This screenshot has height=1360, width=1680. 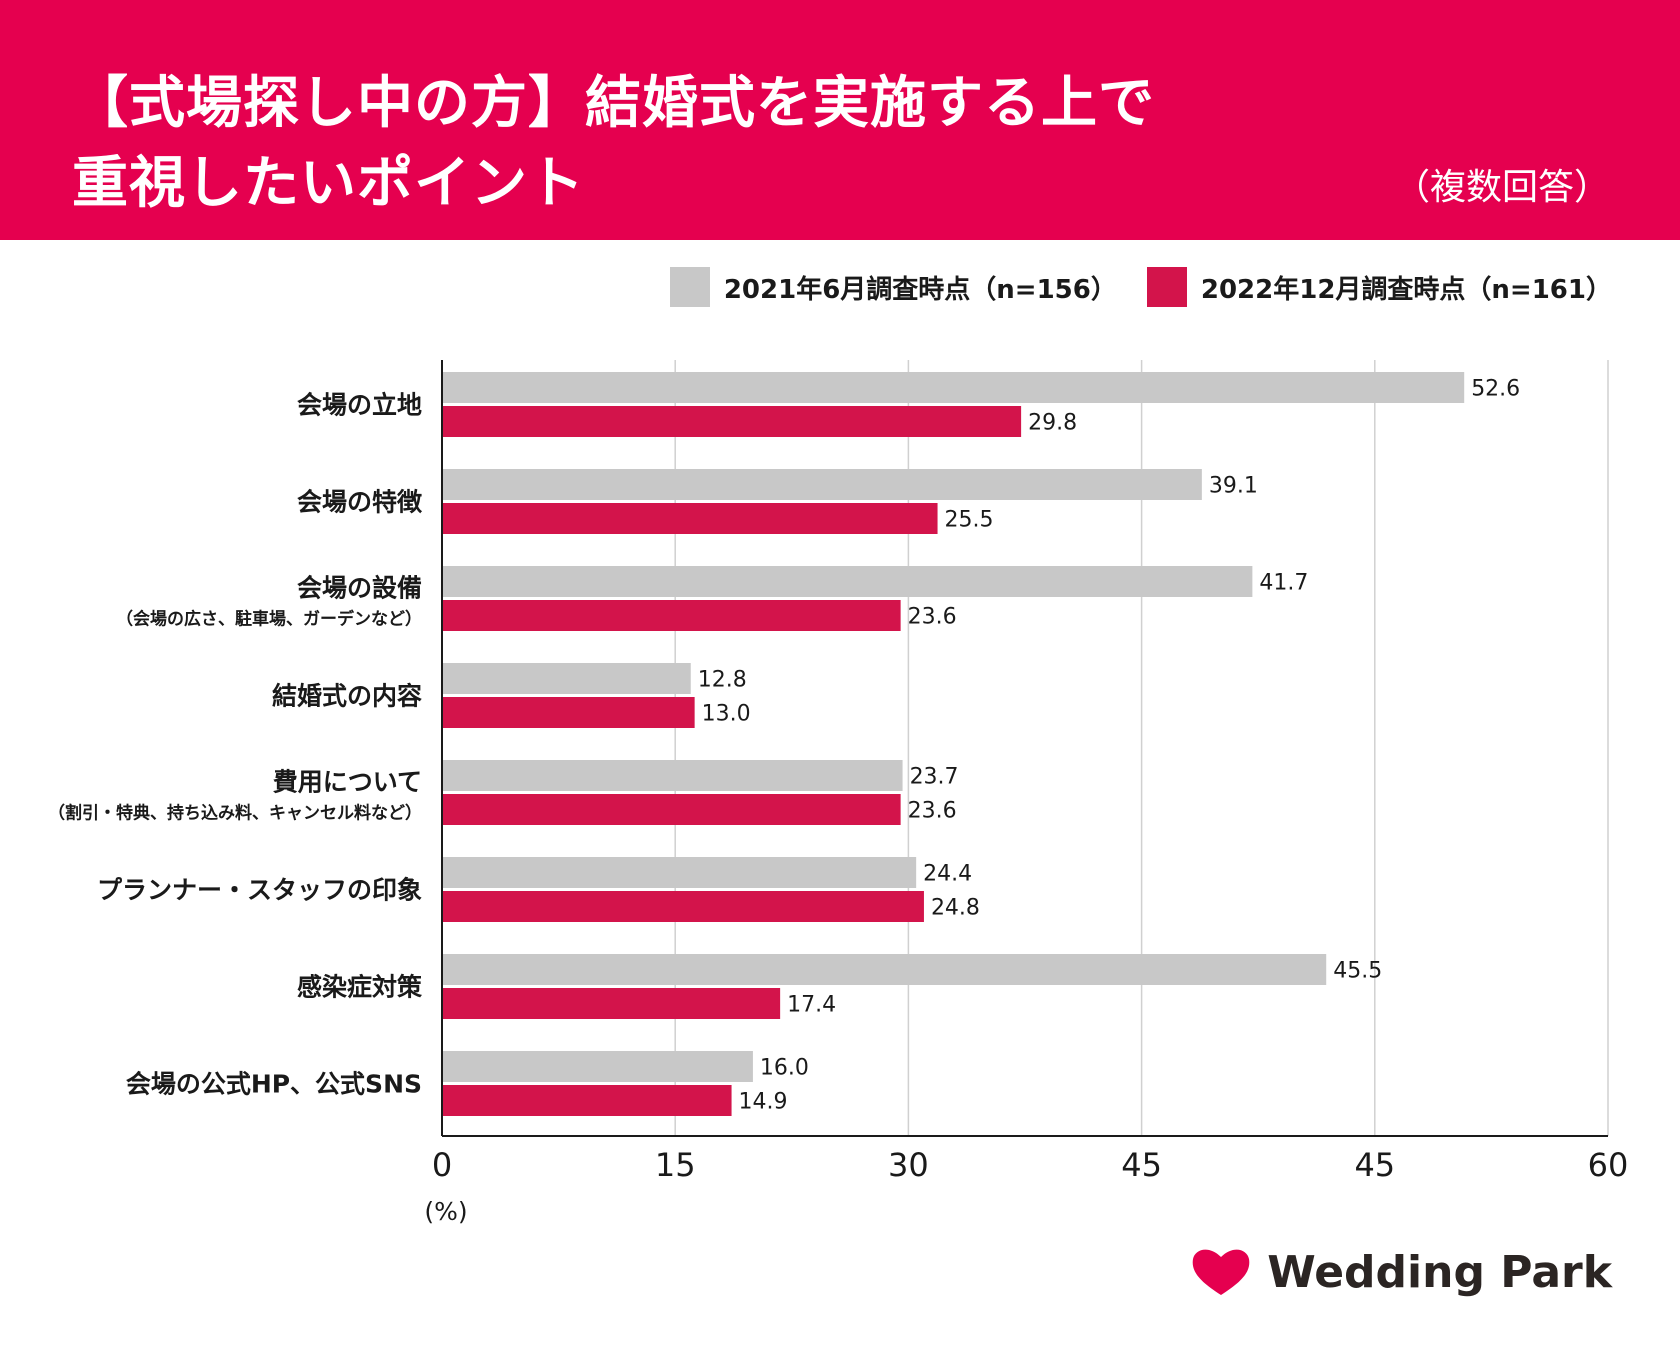 I want to click on x-tick-label: 30, so click(x=908, y=1165).